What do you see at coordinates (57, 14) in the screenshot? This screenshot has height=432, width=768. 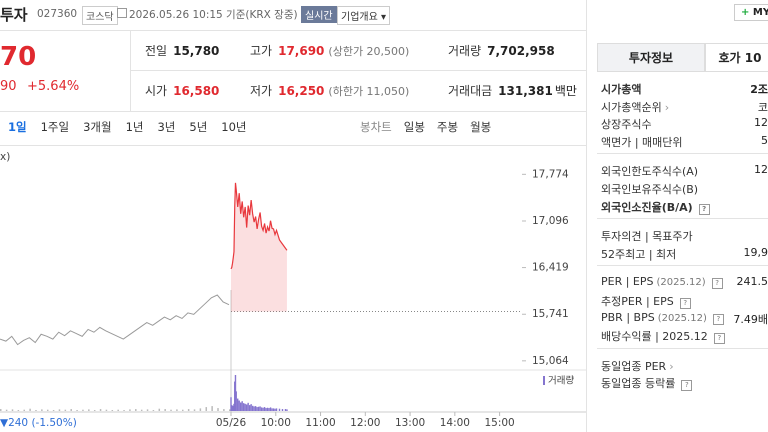 I see `stock-code: 027360` at bounding box center [57, 14].